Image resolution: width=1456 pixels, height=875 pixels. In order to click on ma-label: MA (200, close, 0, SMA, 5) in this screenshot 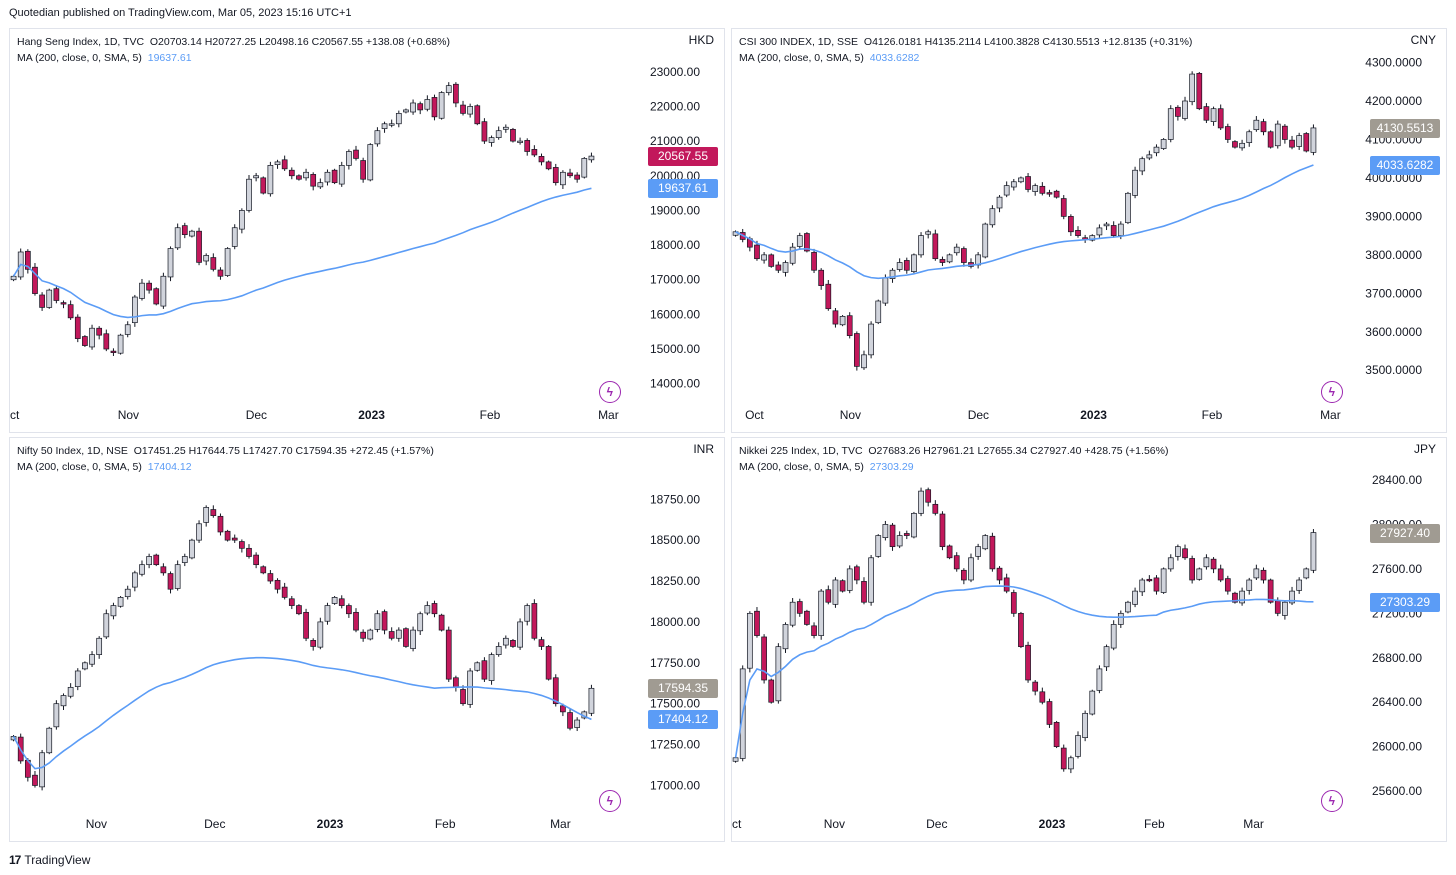, I will do `click(801, 467)`.